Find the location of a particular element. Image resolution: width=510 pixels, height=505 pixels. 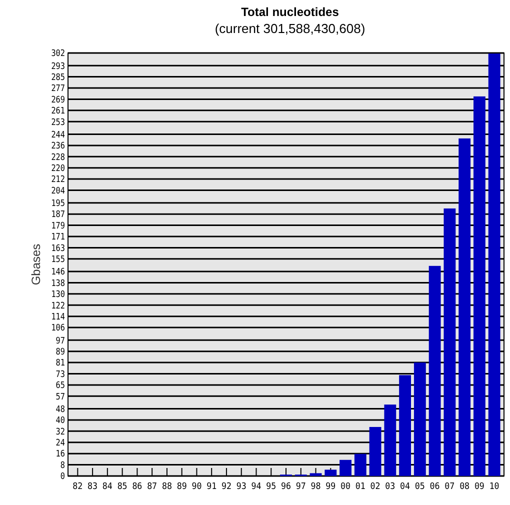

x-tick-label: 92 is located at coordinates (226, 487).